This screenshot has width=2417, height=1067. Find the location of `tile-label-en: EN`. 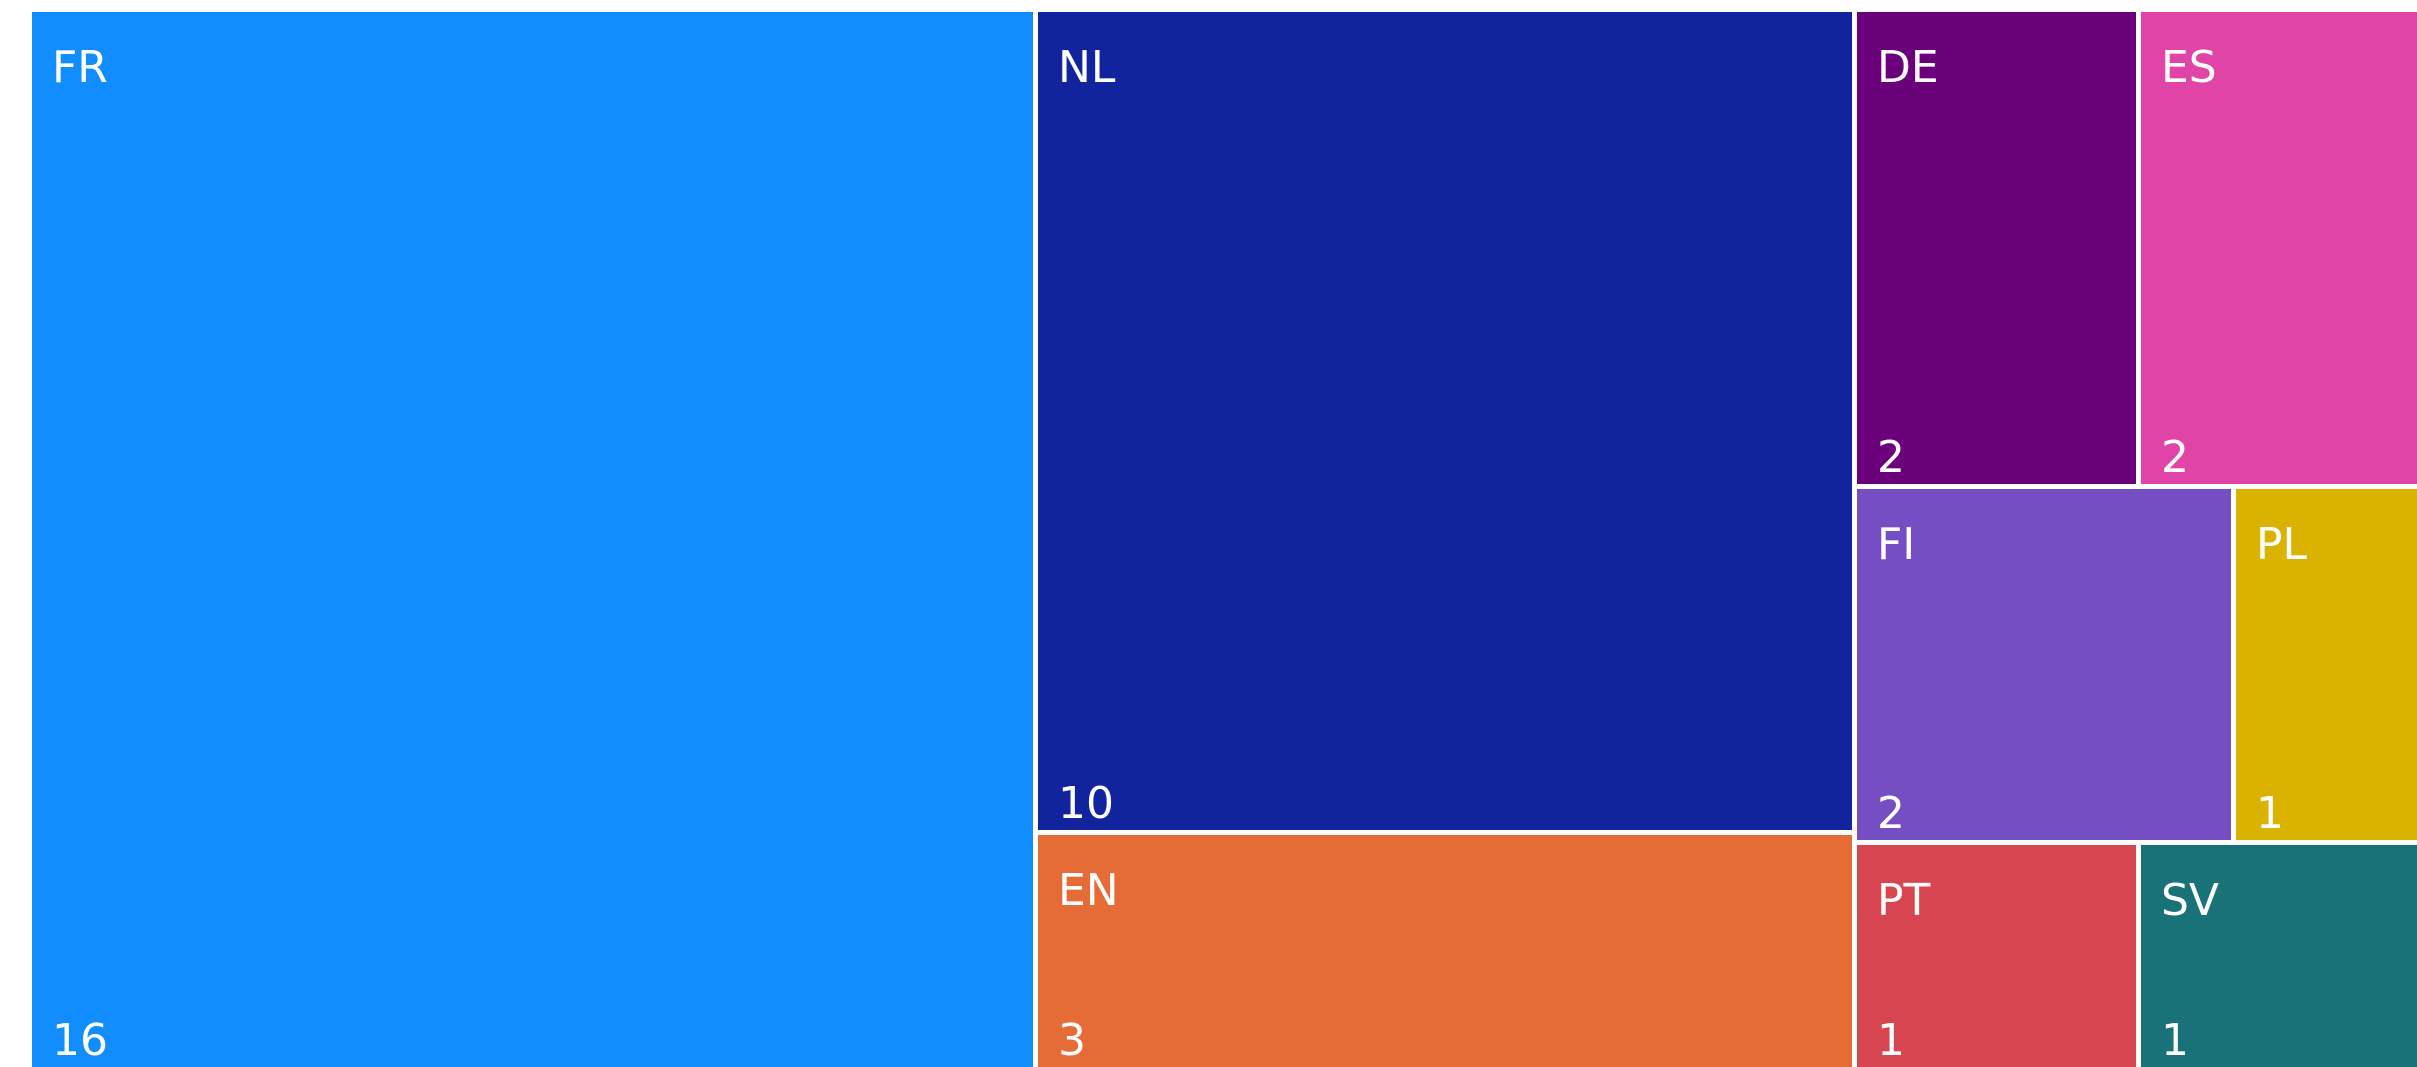

tile-label-en: EN is located at coordinates (1088, 890).